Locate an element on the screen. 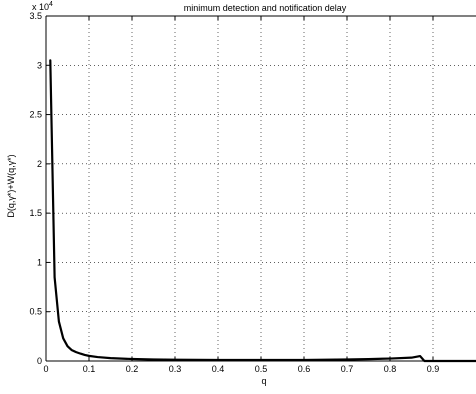 Image resolution: width=476 pixels, height=394 pixels. x-tick-label: 0.3 is located at coordinates (175, 369).